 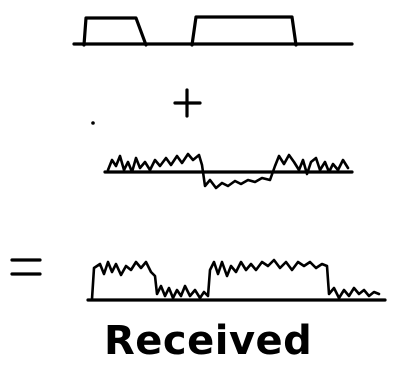 I want to click on square-wave-pulses, so click(x=190, y=31).